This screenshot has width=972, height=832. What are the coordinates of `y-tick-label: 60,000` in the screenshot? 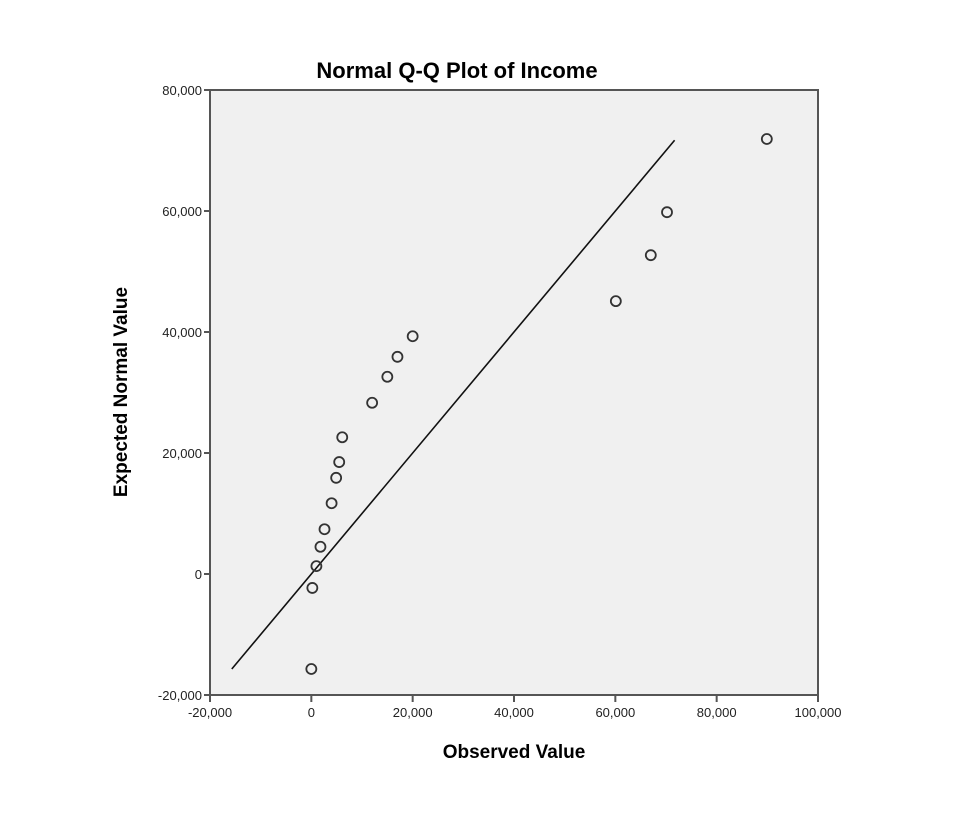 It's located at (182, 211).